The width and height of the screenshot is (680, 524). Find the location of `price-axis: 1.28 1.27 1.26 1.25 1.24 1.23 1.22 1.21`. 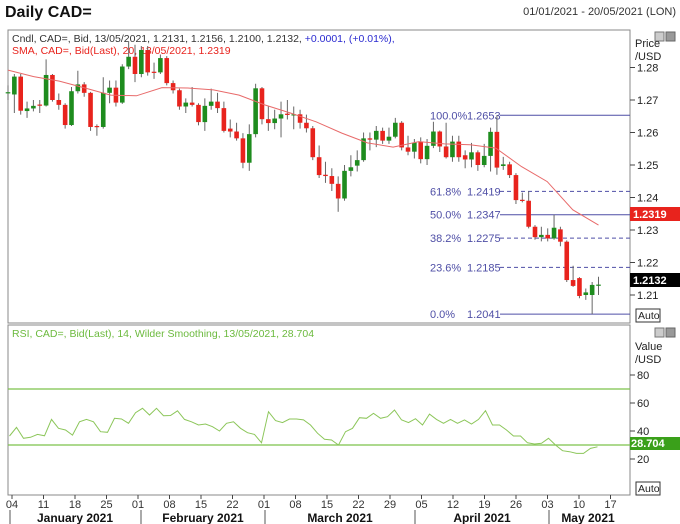

price-axis: 1.28 1.27 1.26 1.25 1.24 1.23 1.22 1.21 is located at coordinates (644, 183).